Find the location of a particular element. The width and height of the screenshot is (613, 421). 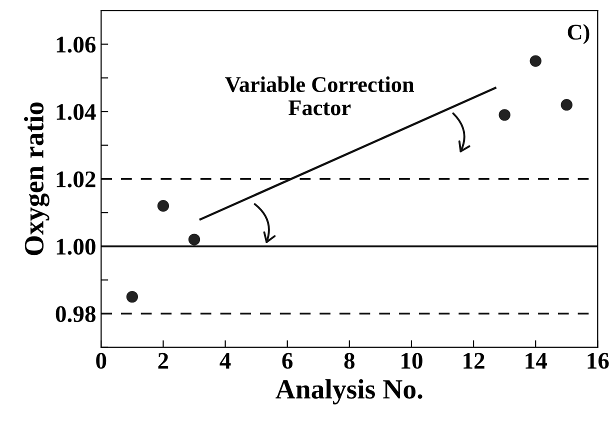

x-tick-label: 6 is located at coordinates (287, 360).